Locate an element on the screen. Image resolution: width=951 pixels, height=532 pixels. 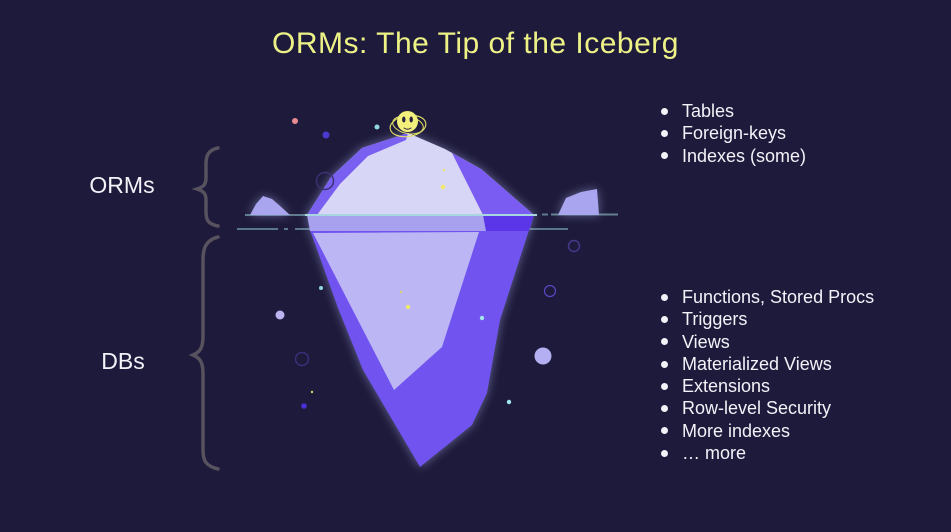
list-item: Foreign-keys is located at coordinates (733, 133).